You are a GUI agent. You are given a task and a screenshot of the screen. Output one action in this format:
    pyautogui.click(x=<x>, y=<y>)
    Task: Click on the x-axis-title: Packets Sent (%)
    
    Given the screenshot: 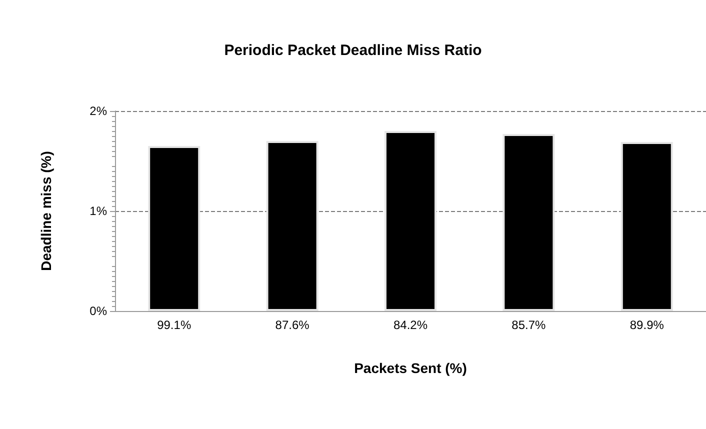 What is the action you would take?
    pyautogui.click(x=410, y=368)
    